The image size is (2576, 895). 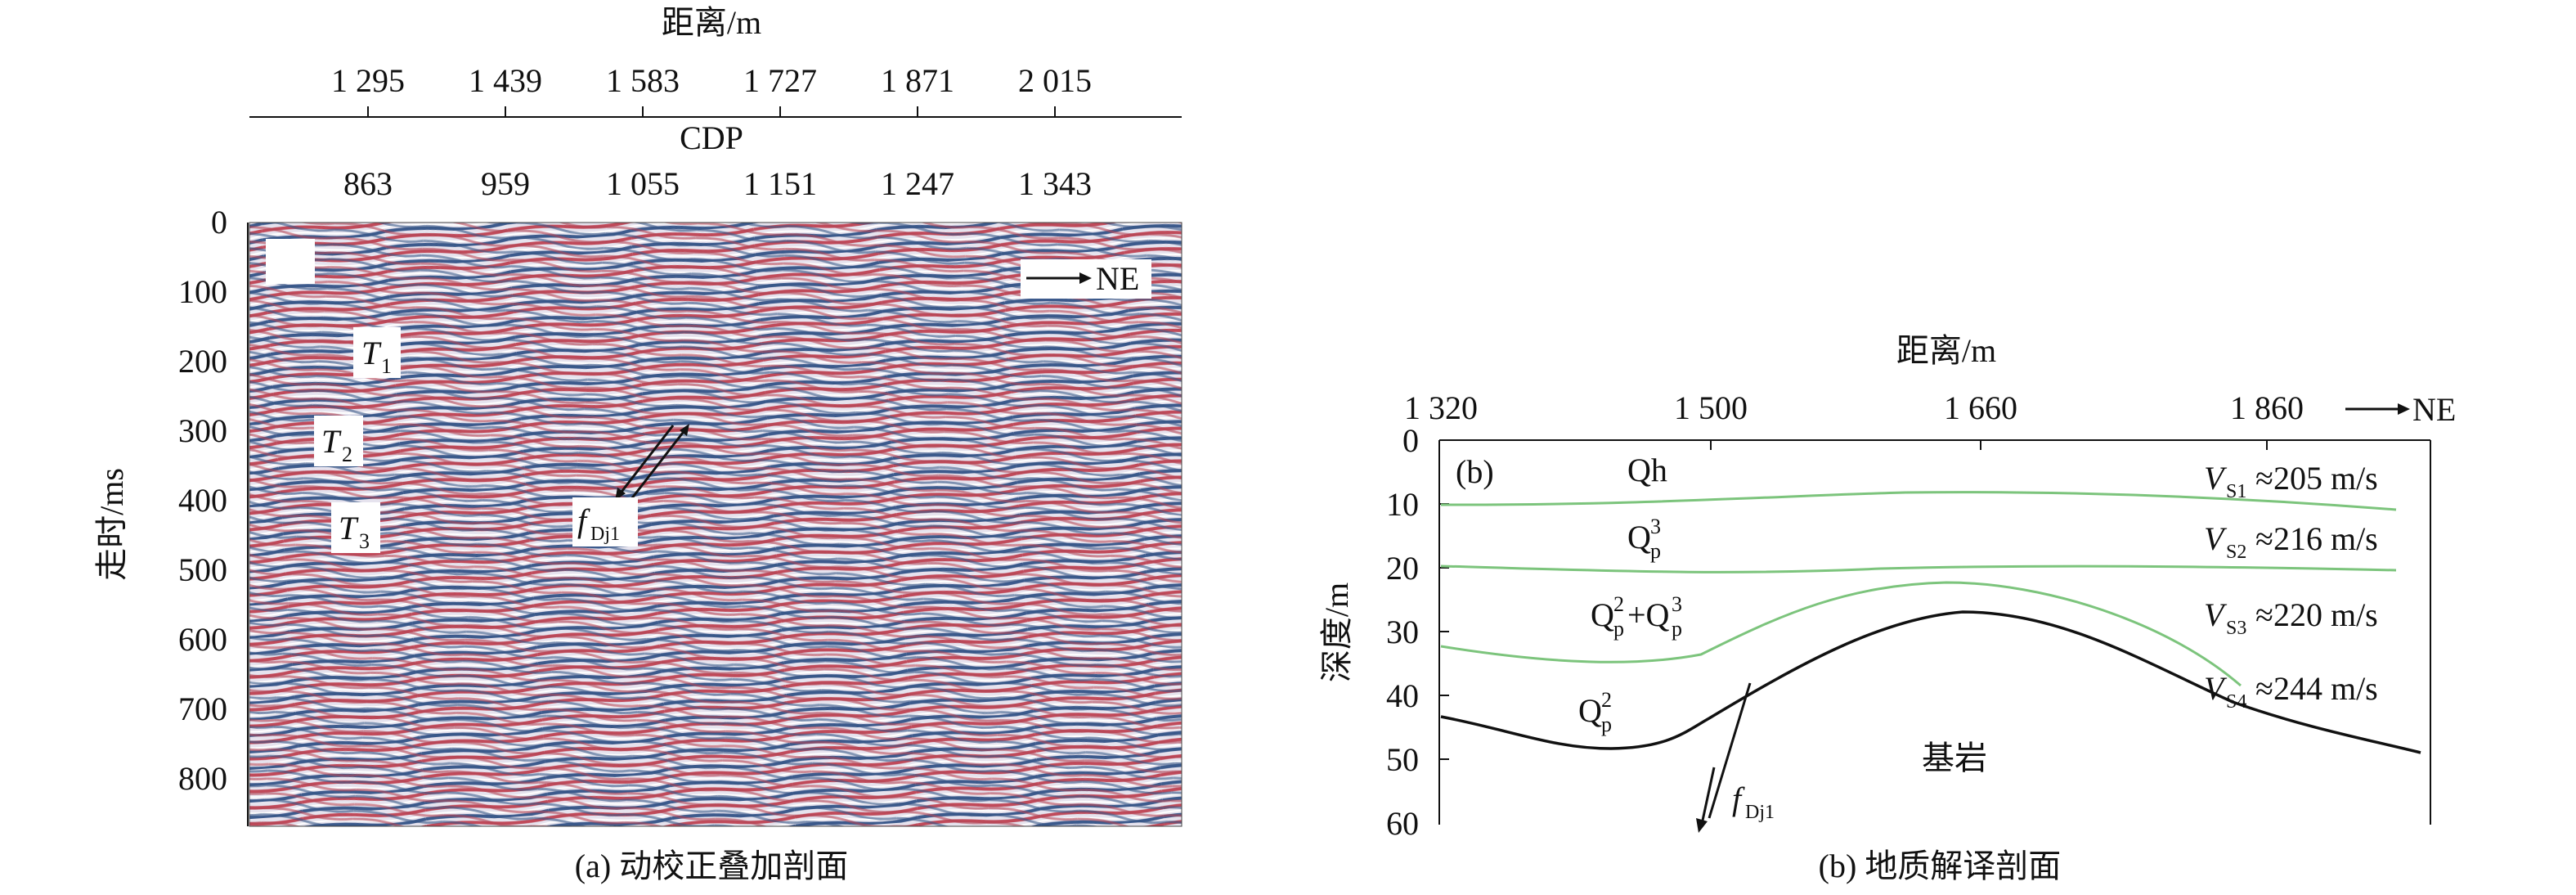 I want to click on y-tick-label: 200, so click(x=203, y=361).